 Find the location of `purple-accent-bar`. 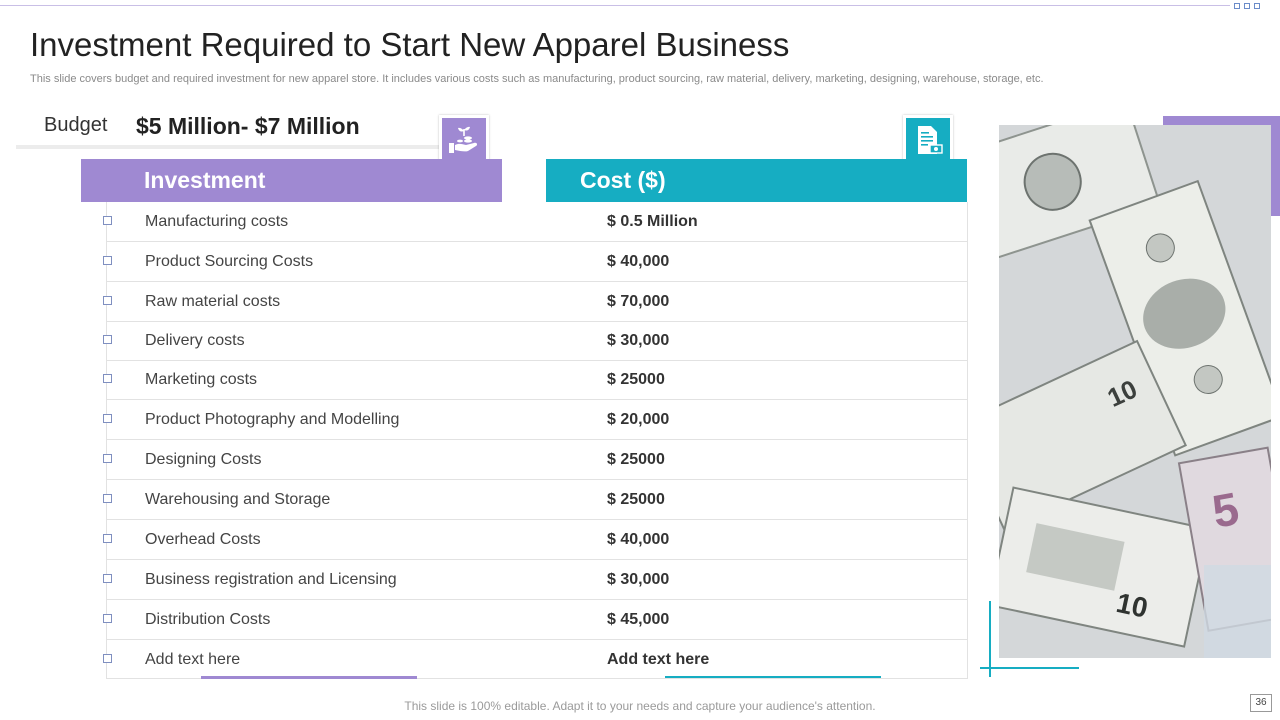

purple-accent-bar is located at coordinates (309, 677).